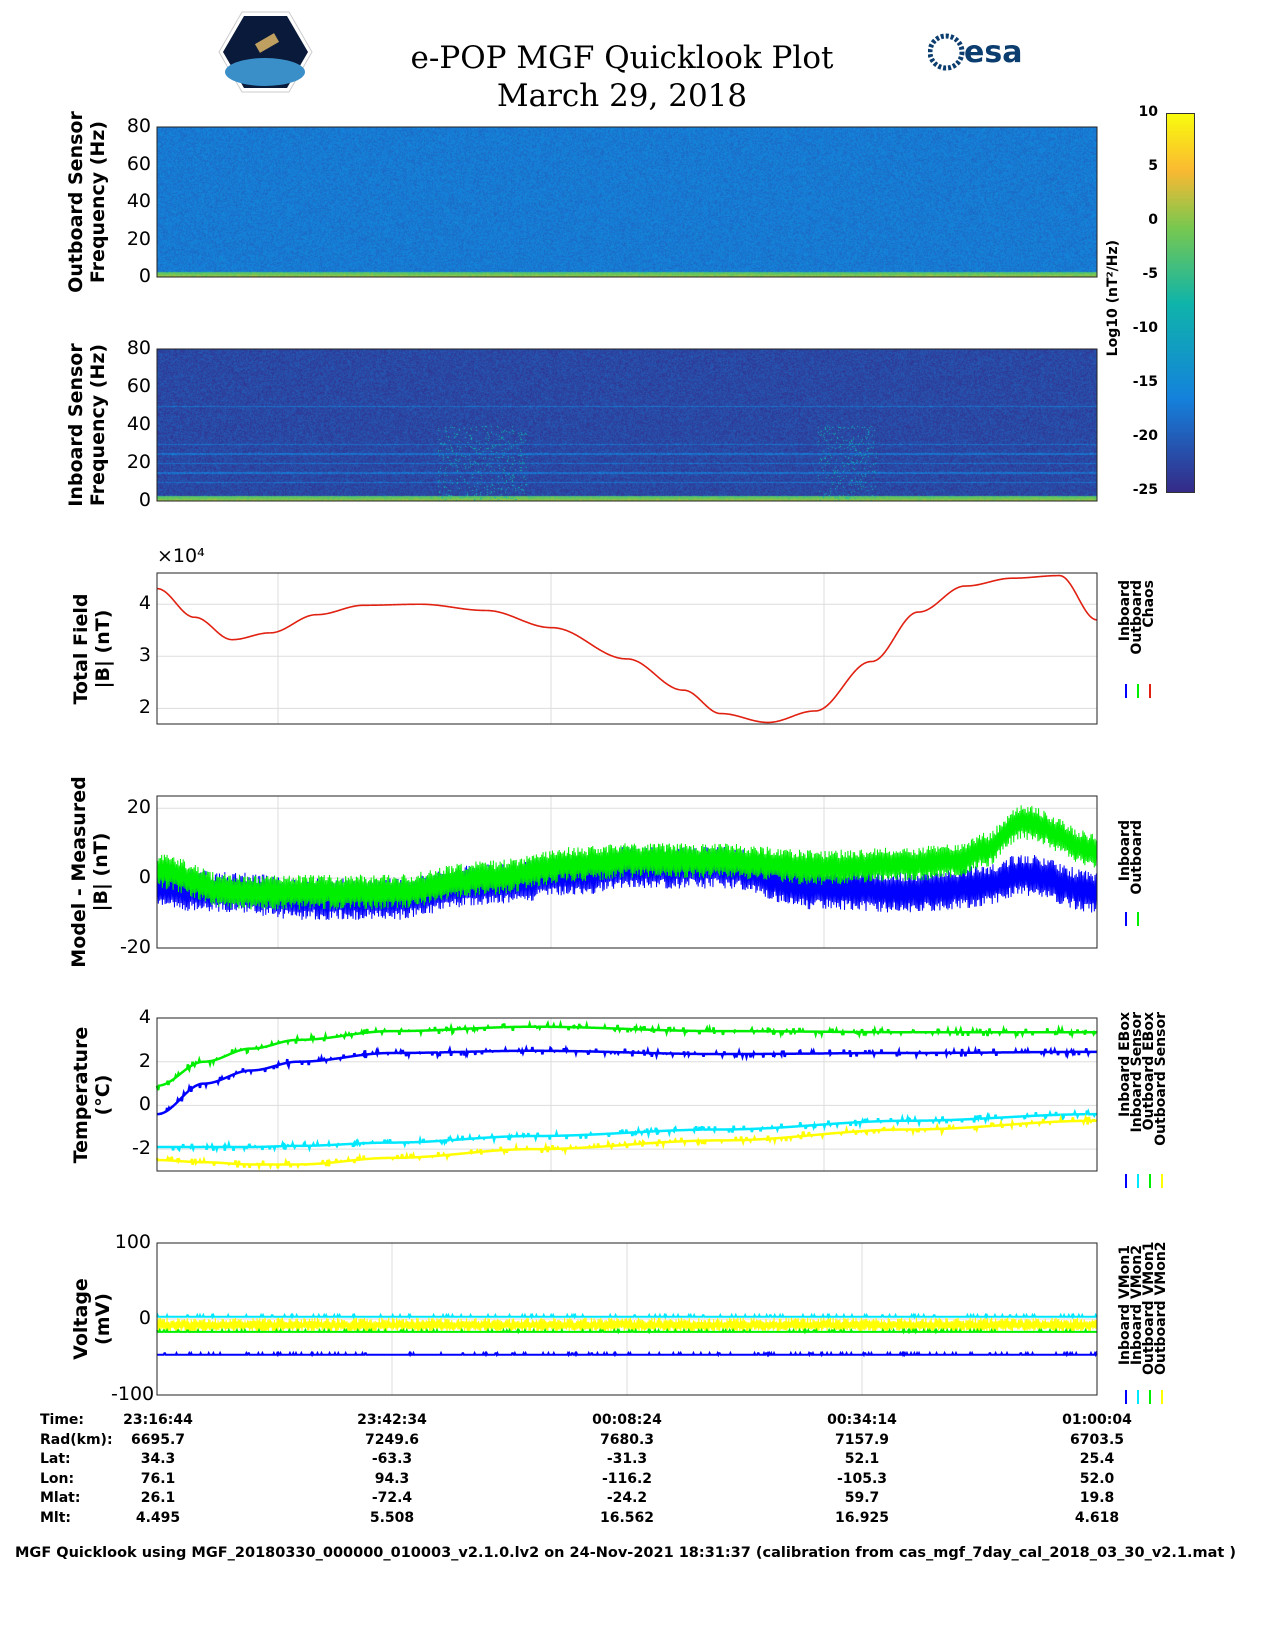 Image resolution: width=1275 pixels, height=1650 pixels. Describe the element at coordinates (627, 1420) in the screenshot. I see `table-cell: 00:08:24` at that location.